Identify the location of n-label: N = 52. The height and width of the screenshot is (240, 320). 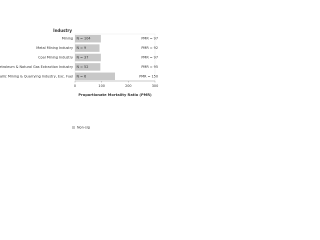
(83, 67).